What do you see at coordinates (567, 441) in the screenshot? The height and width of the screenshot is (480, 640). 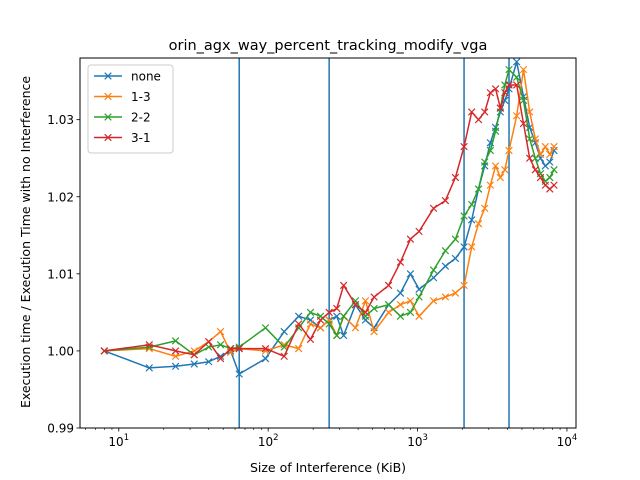 I see `x-tick-label: 10⁴` at bounding box center [567, 441].